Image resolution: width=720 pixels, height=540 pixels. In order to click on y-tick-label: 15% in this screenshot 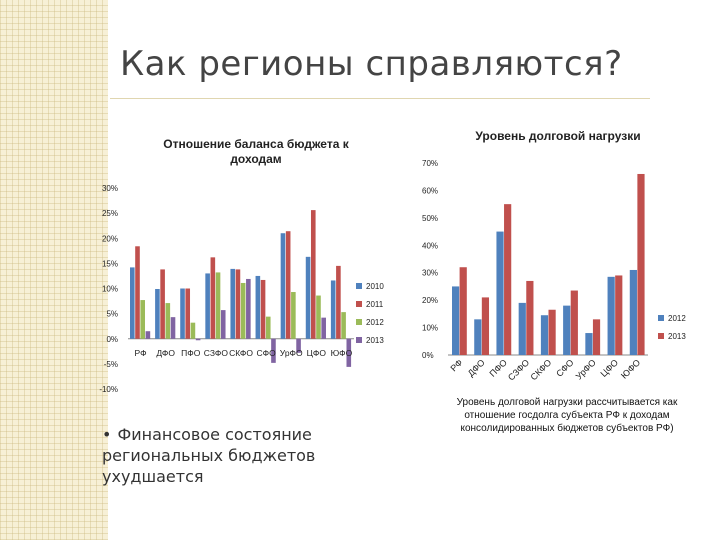, I will do `click(110, 263)`.